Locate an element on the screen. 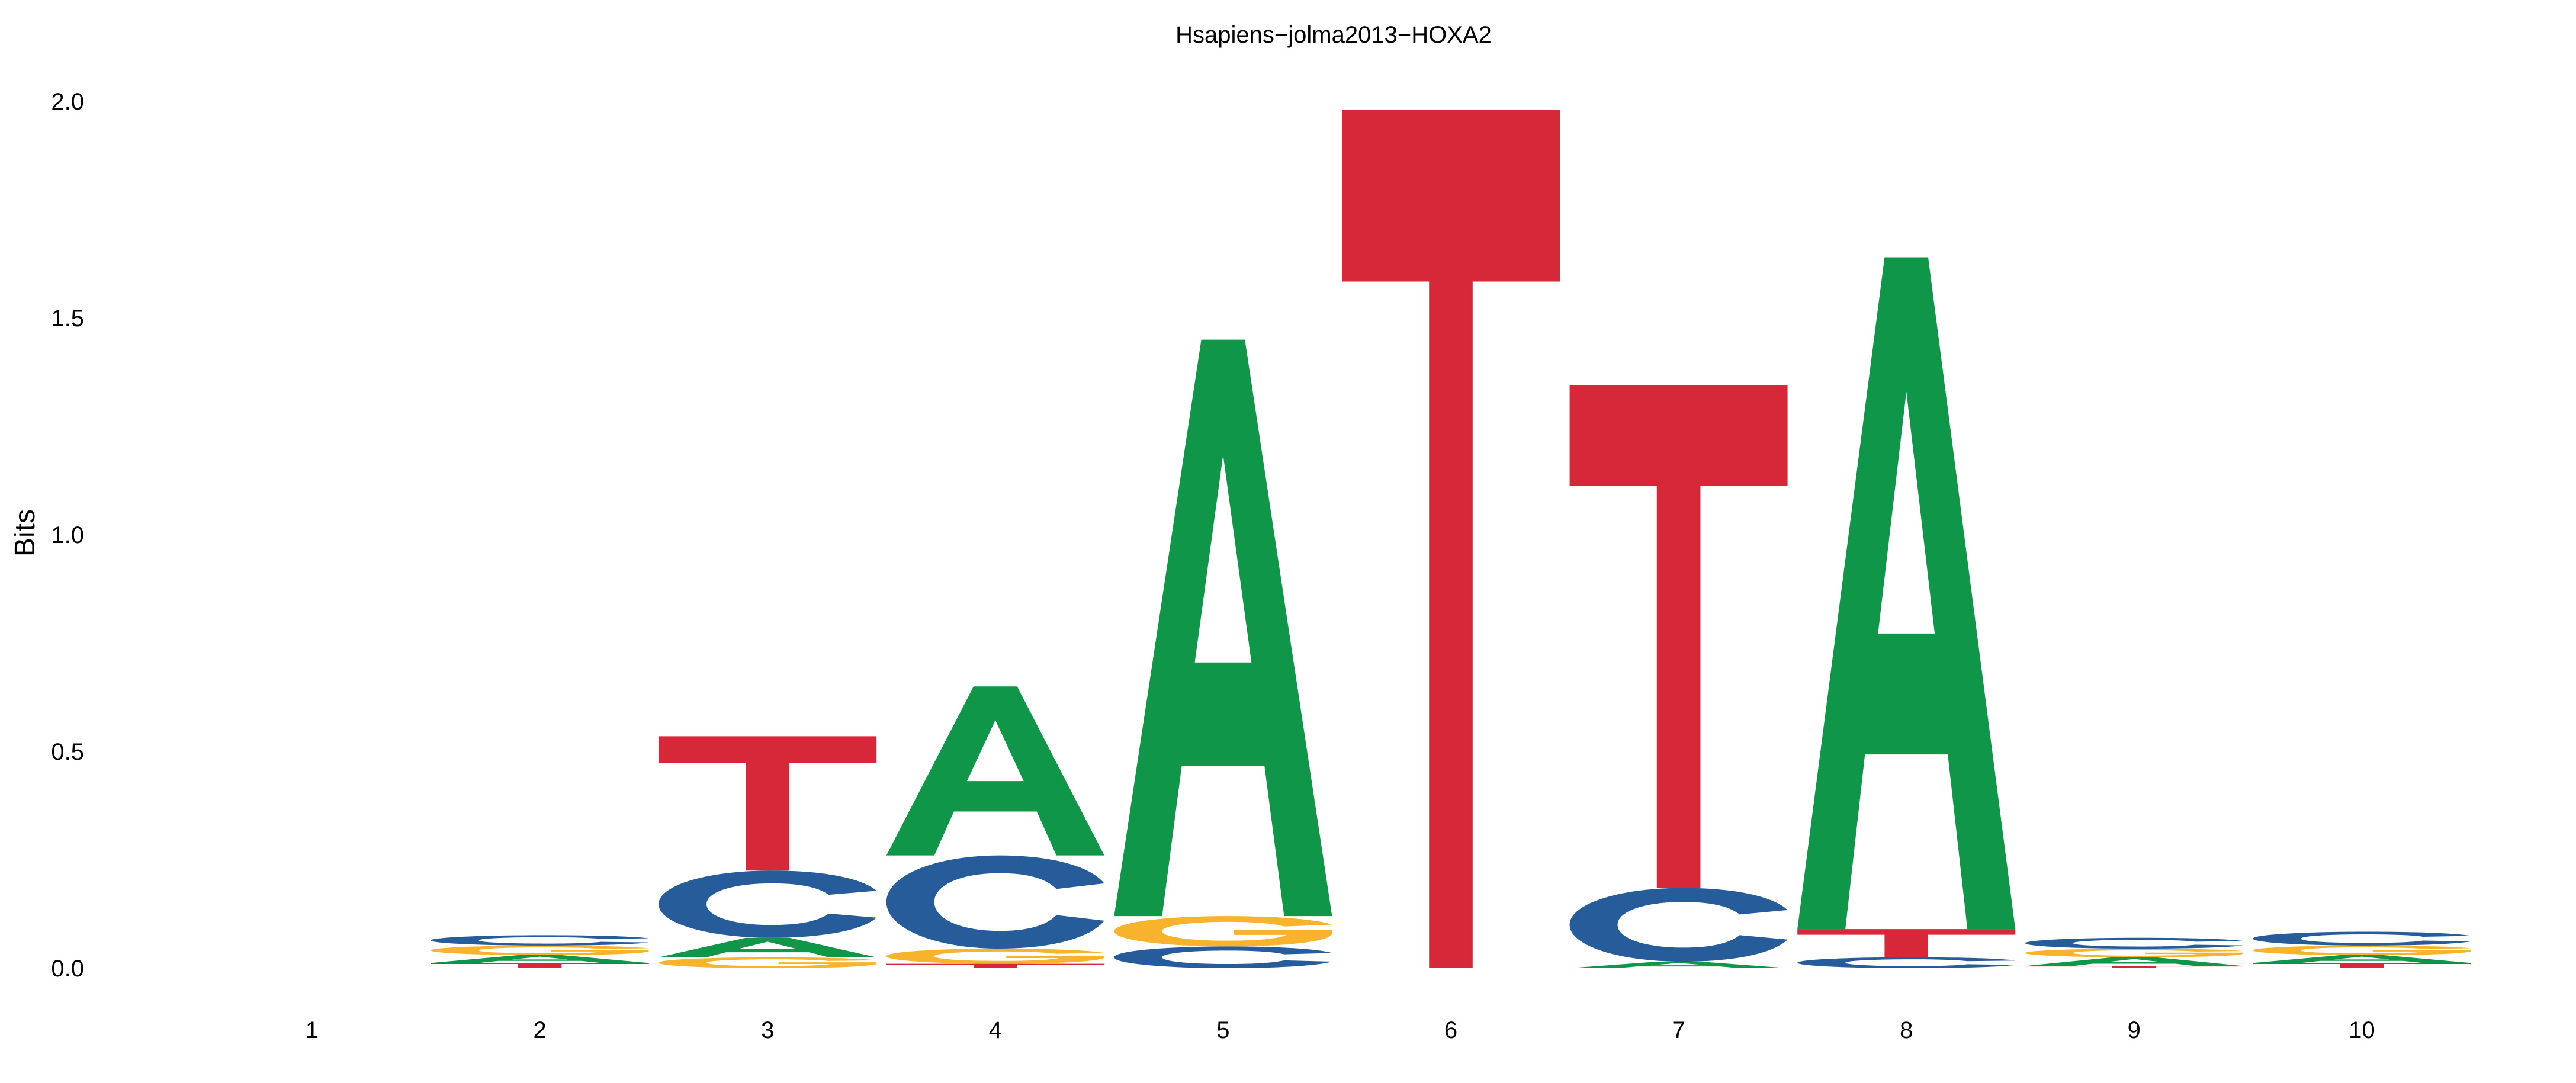 This screenshot has width=2576, height=1083. y-tick-label: 0.5 is located at coordinates (67, 752).